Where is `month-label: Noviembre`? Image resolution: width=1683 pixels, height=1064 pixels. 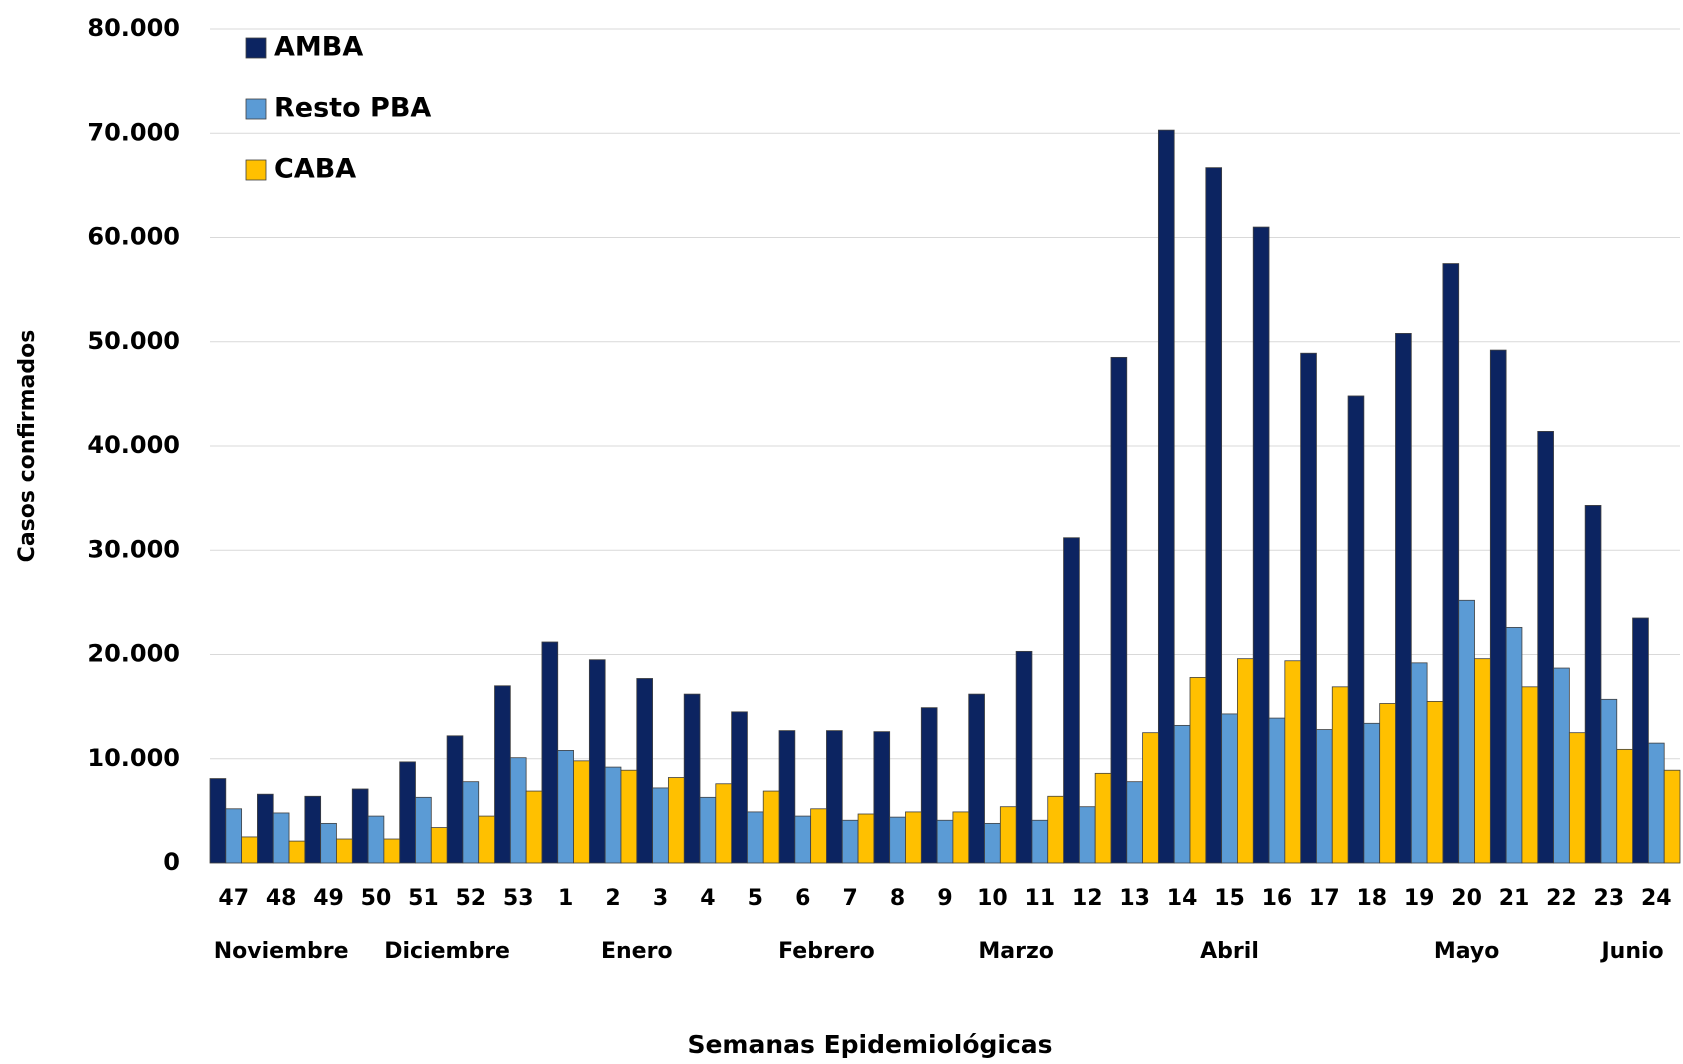 month-label: Noviembre is located at coordinates (281, 951).